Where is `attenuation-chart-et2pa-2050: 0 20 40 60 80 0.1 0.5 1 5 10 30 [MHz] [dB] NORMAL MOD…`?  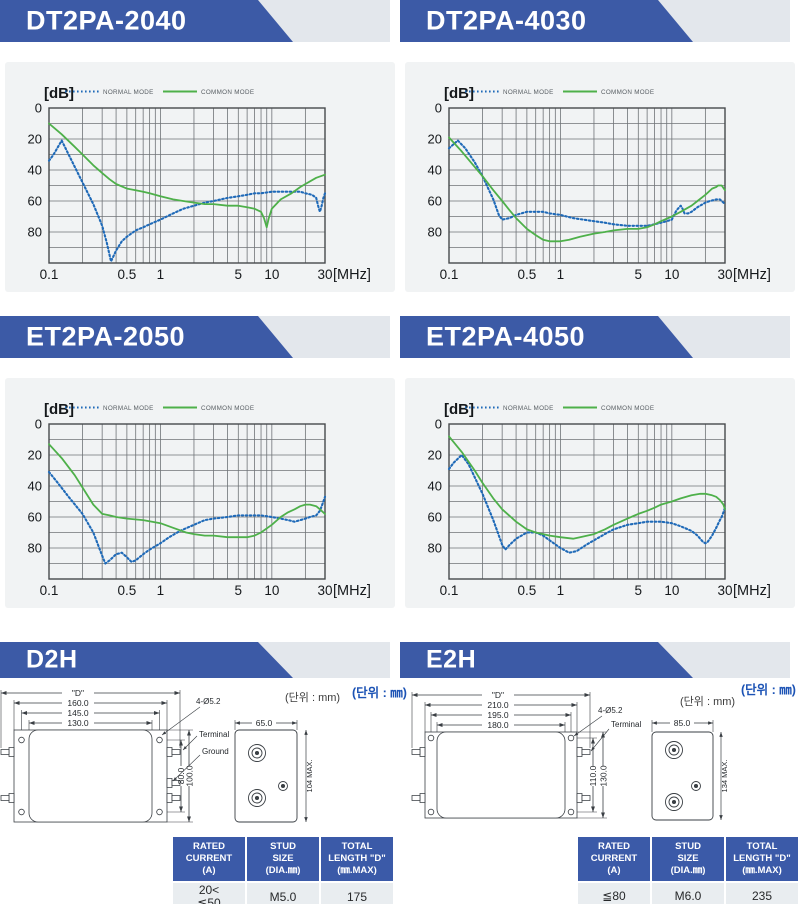 attenuation-chart-et2pa-2050: 0 20 40 60 80 0.1 0.5 1 5 10 30 [MHz] [dB] NORMAL MOD… is located at coordinates (199, 500).